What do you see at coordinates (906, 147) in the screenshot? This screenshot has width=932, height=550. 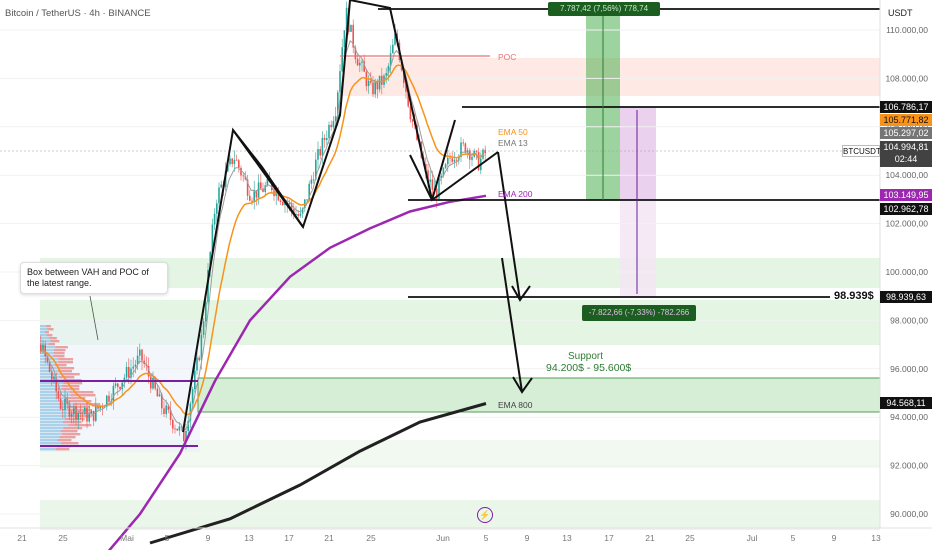 I see `last-price-value: 104.994,81` at bounding box center [906, 147].